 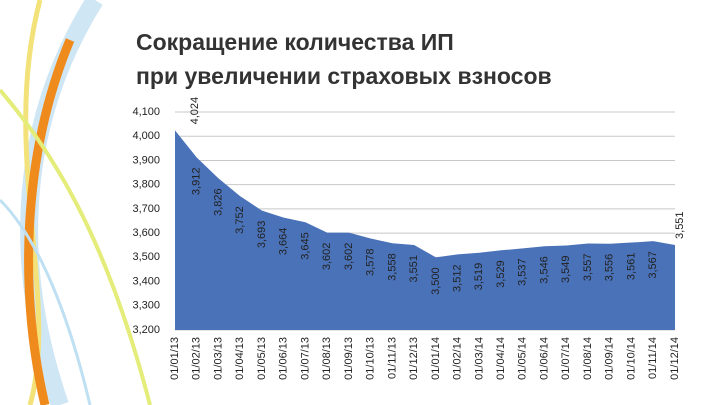 I want to click on value-label: 4,024, so click(x=195, y=111).